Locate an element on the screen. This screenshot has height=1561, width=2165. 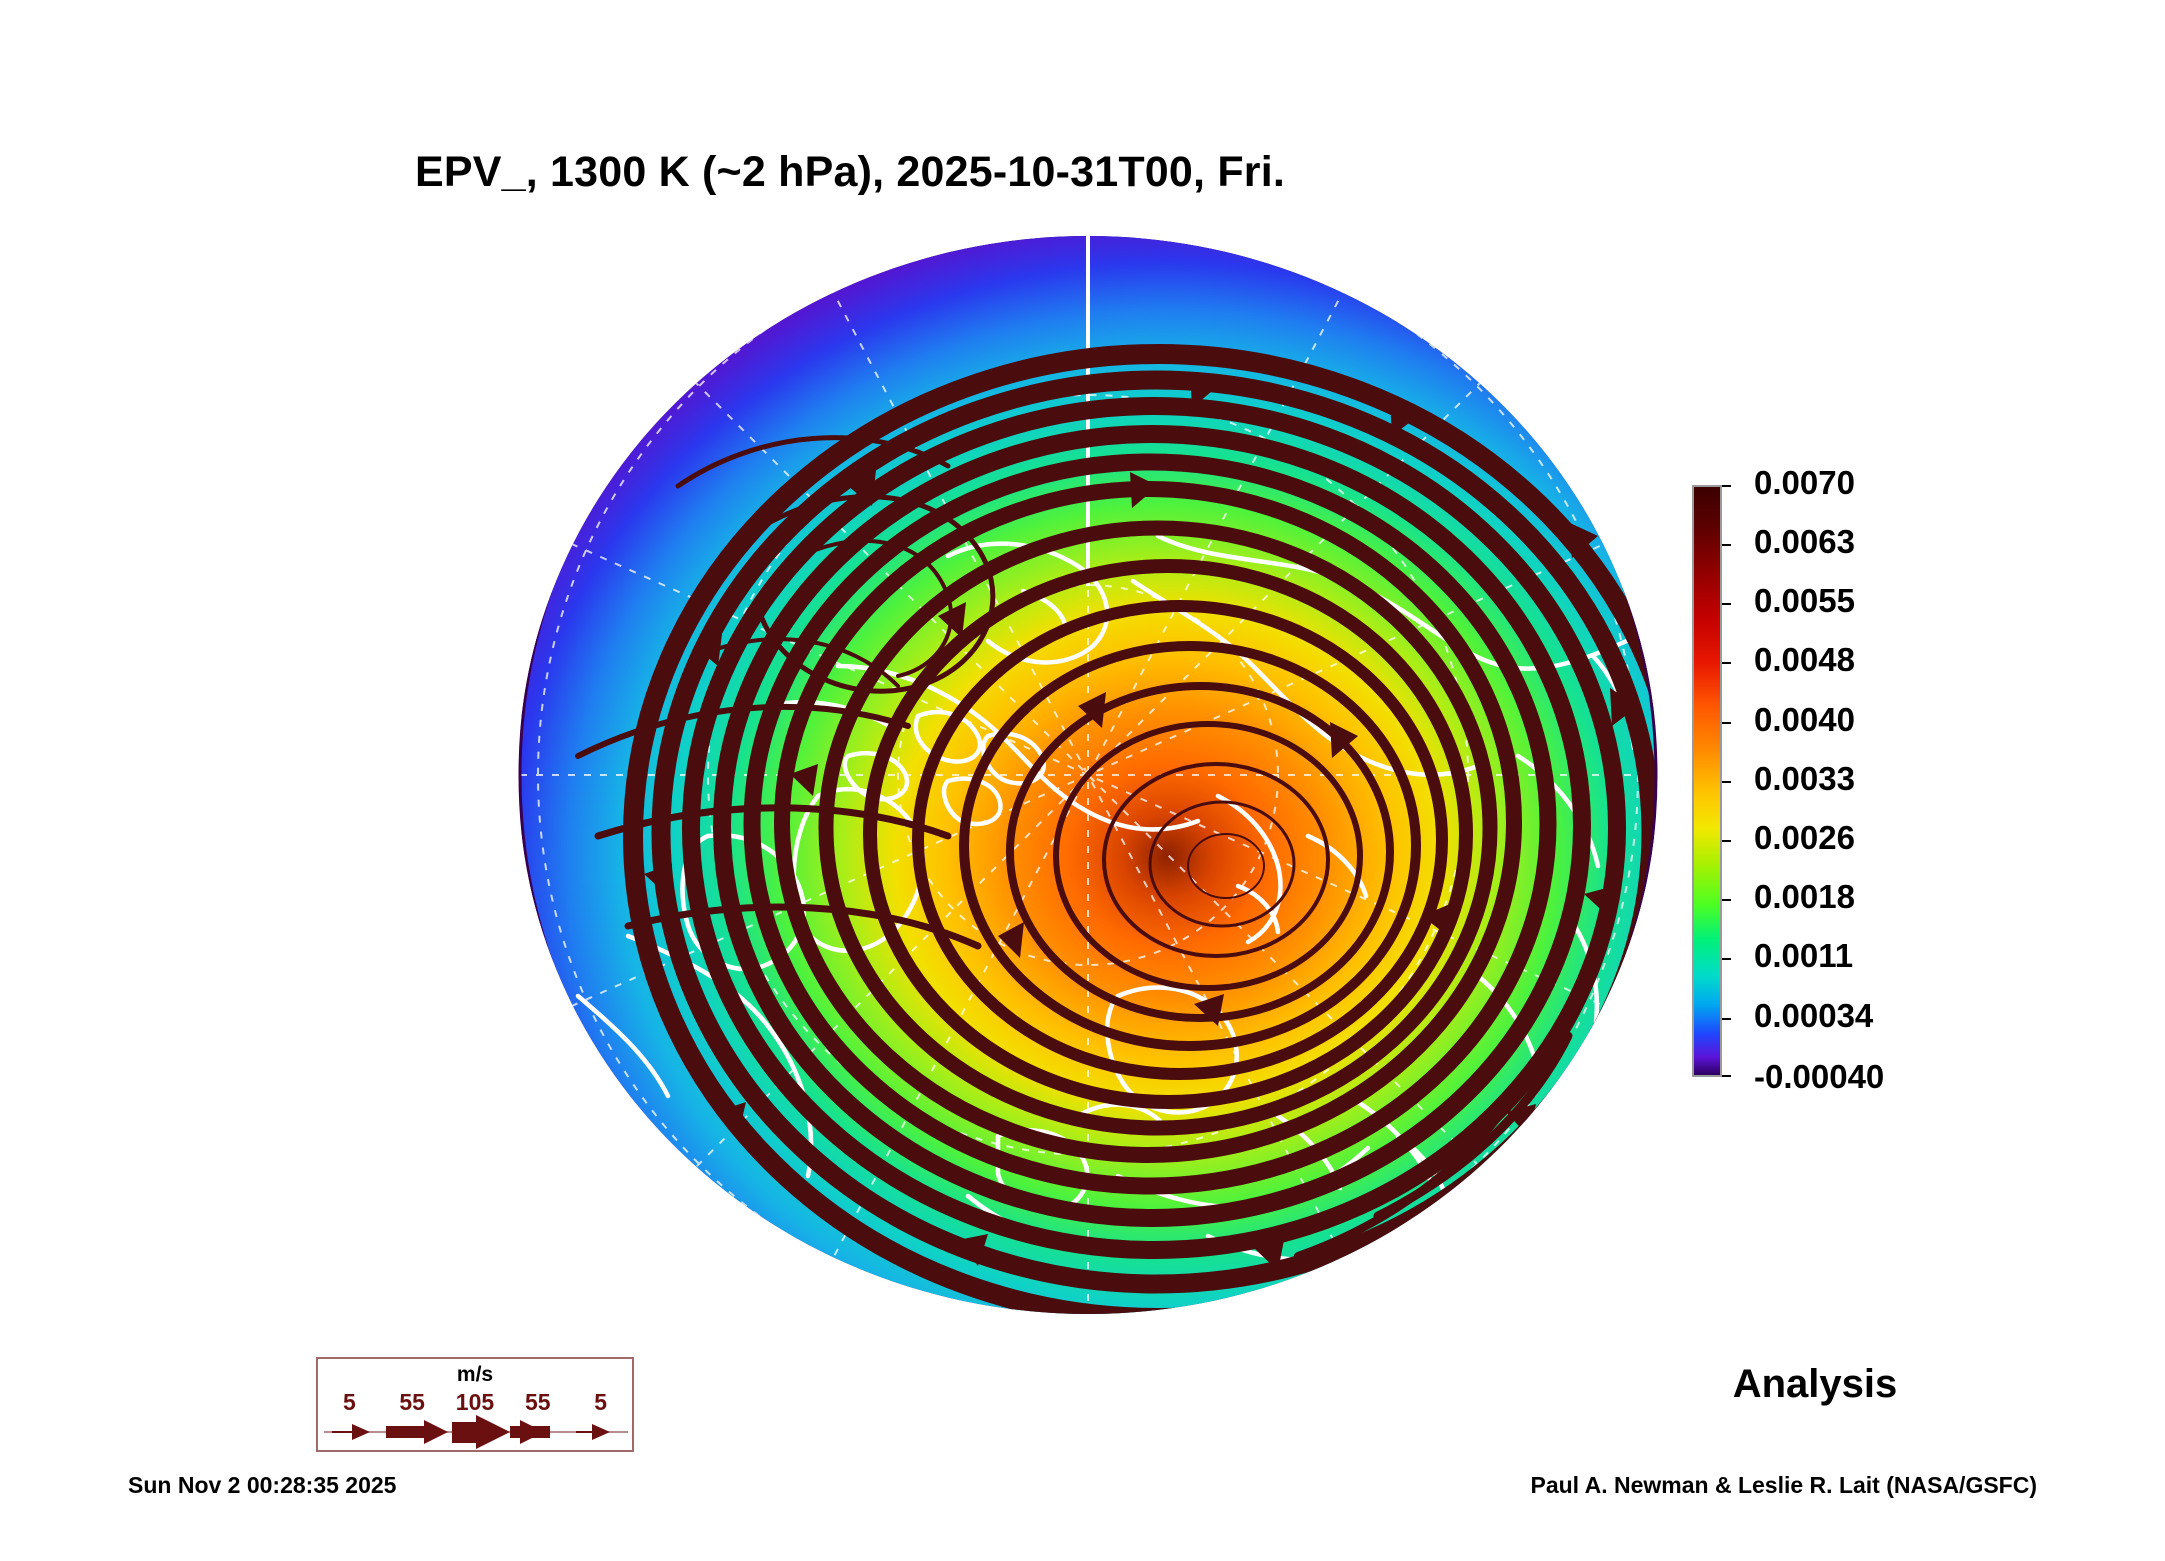
colorbar-label: 0.0026 is located at coordinates (1804, 837).